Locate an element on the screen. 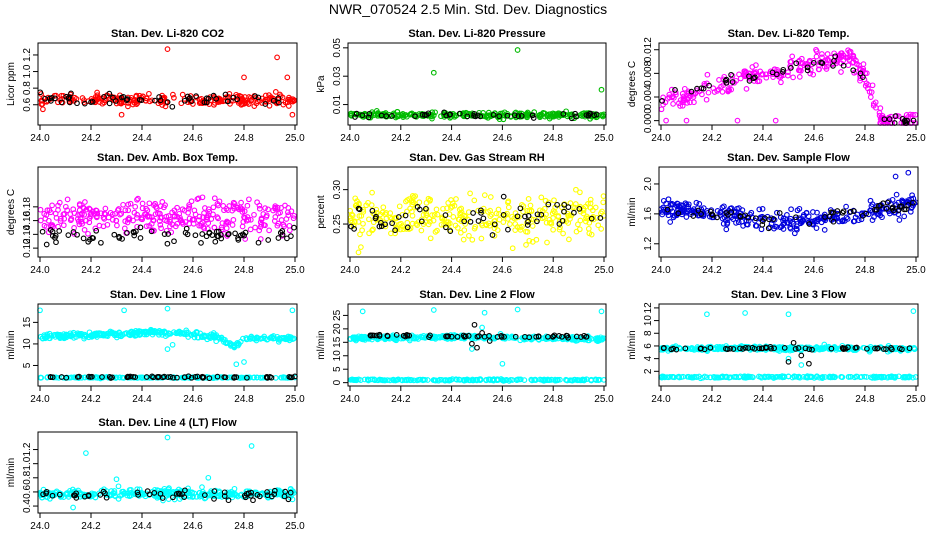  panel-title: Stan. Dev. Gas Stream RH is located at coordinates (477, 158).